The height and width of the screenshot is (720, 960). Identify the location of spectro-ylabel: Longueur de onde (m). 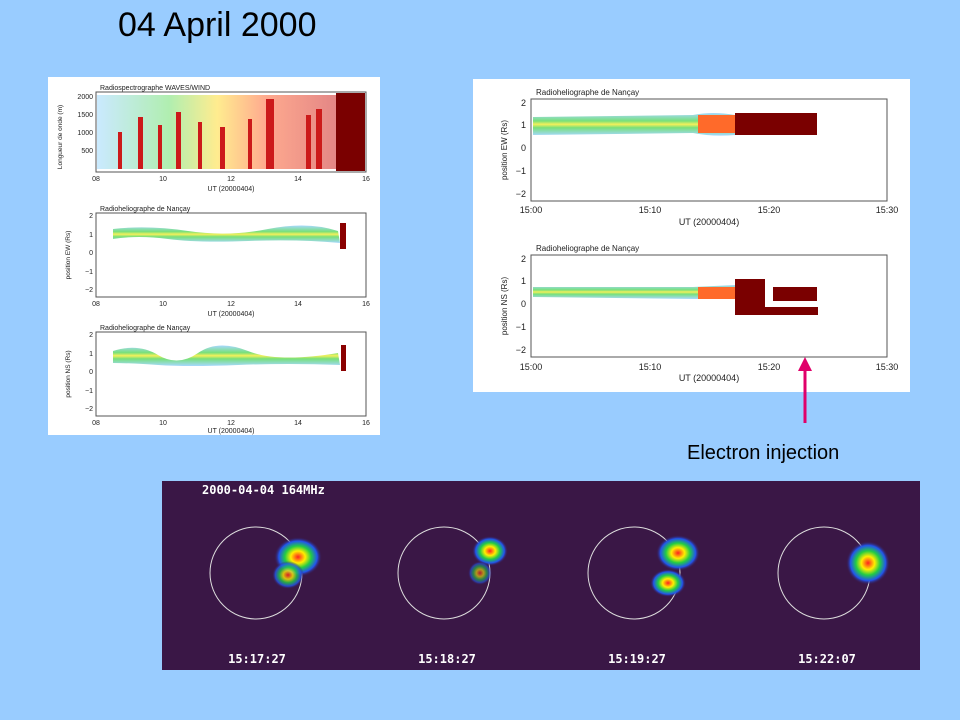
(60, 137).